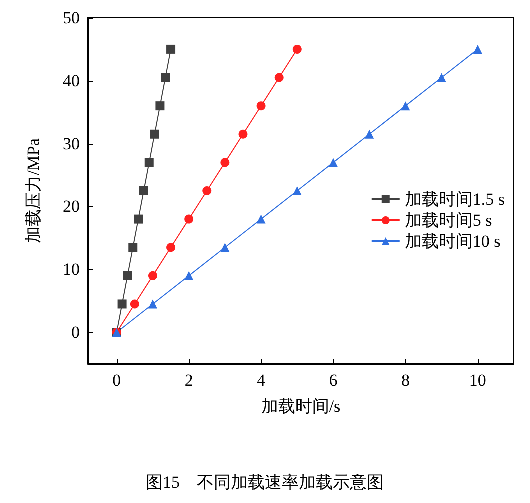 Image resolution: width=530 pixels, height=503 pixels. I want to click on x-axis-title: 加载时间/s, so click(301, 406).